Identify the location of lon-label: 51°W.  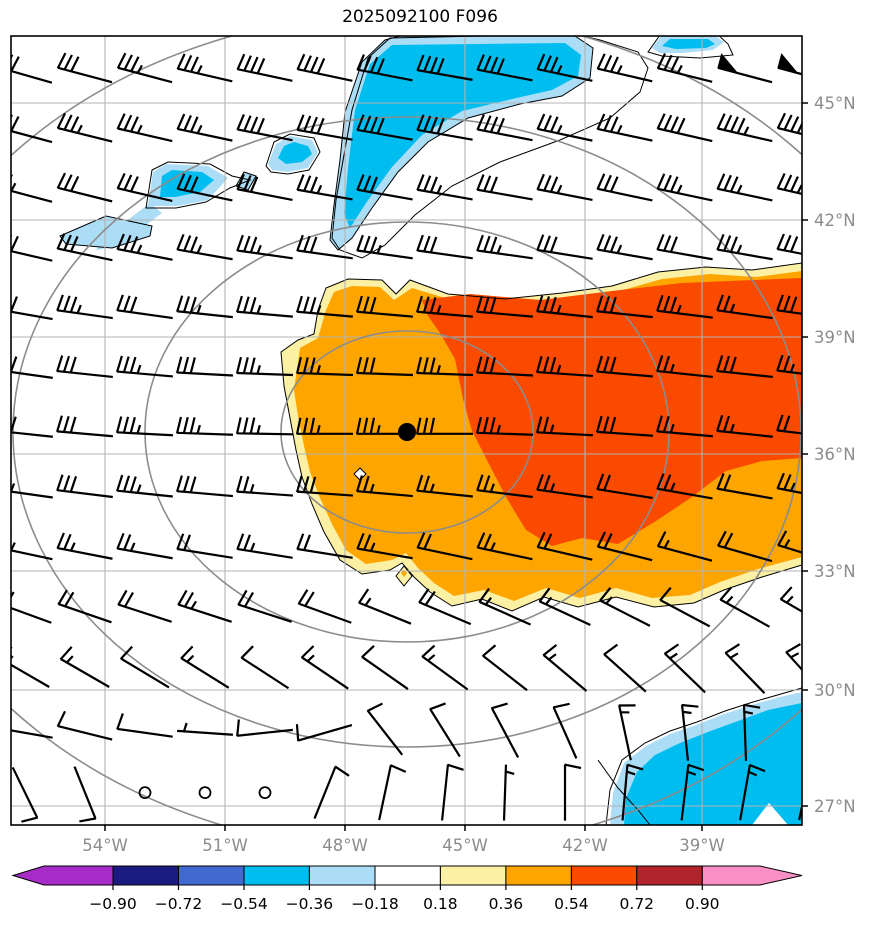
(225, 845).